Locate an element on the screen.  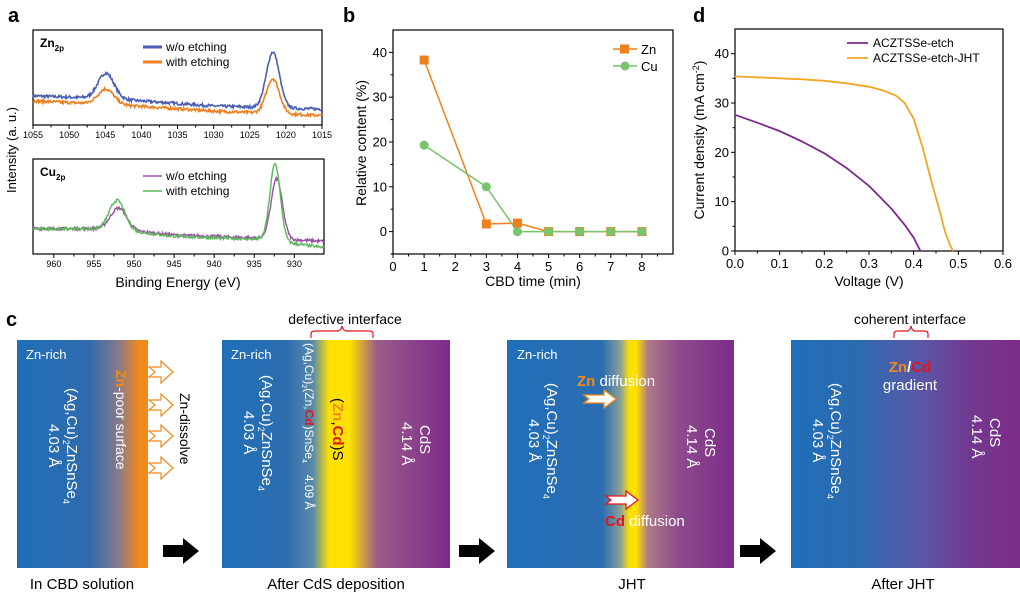
x-tick-label: 1045 is located at coordinates (105, 135).